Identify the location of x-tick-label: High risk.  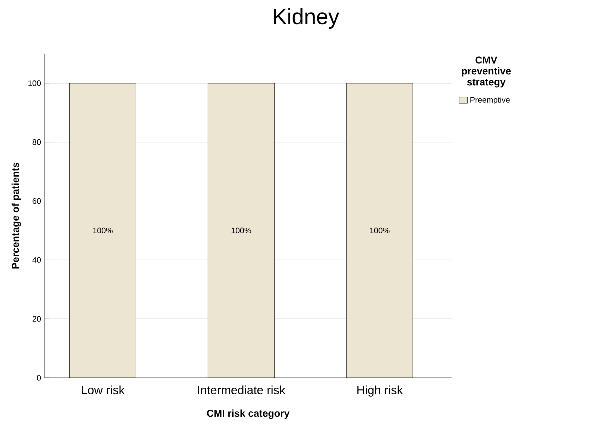
(381, 391).